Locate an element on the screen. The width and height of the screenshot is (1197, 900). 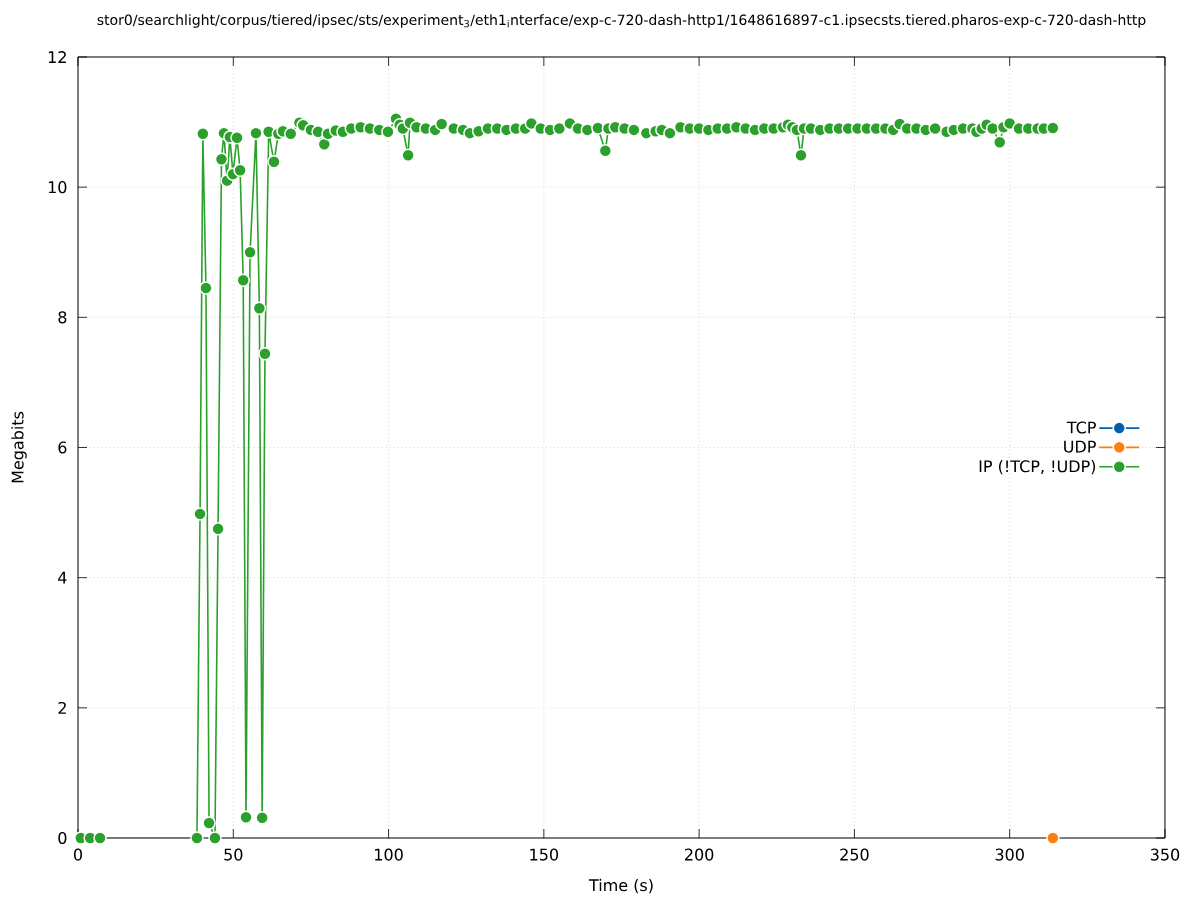
x-tick-label: 350 is located at coordinates (1165, 854).